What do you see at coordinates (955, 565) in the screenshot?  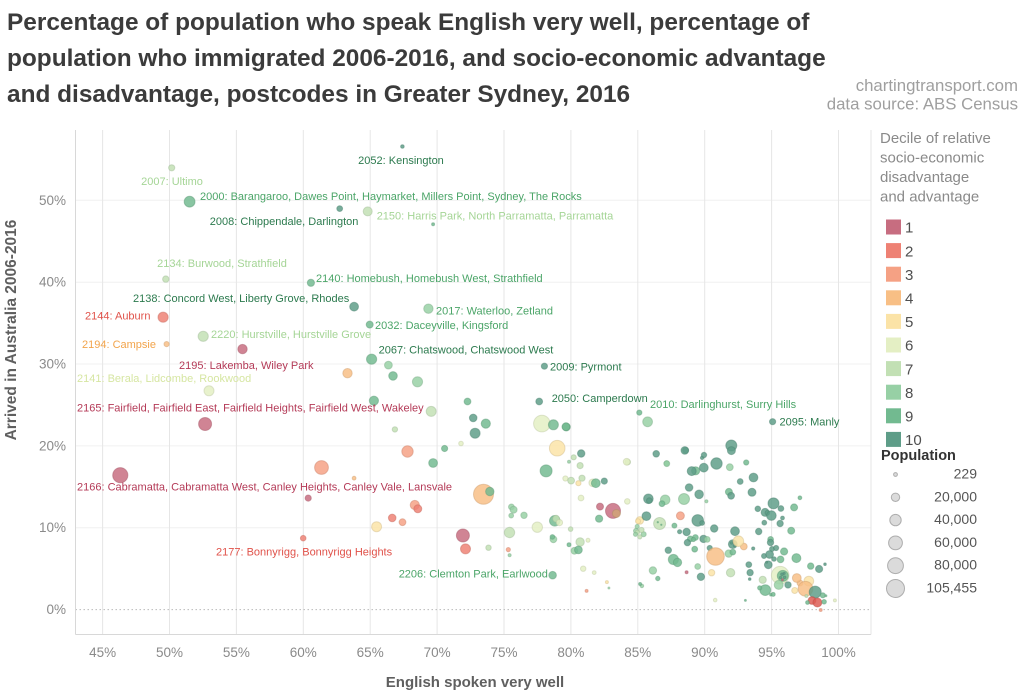 I see `svg-text: 80,000` at bounding box center [955, 565].